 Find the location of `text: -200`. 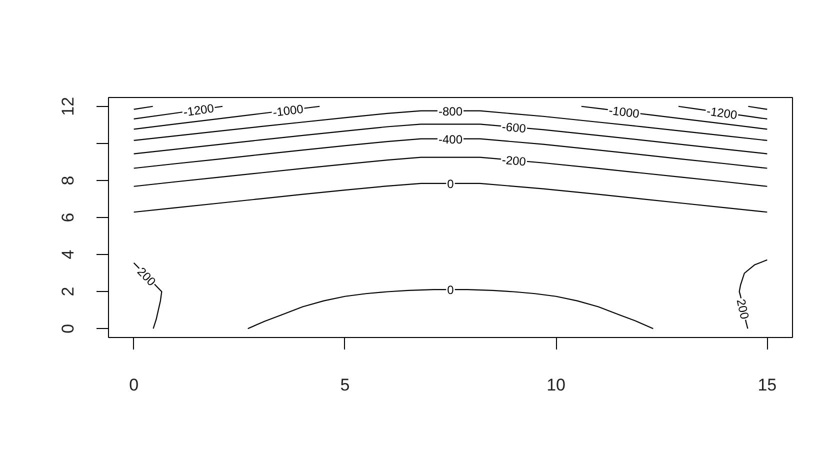

text: -200 is located at coordinates (514, 160).